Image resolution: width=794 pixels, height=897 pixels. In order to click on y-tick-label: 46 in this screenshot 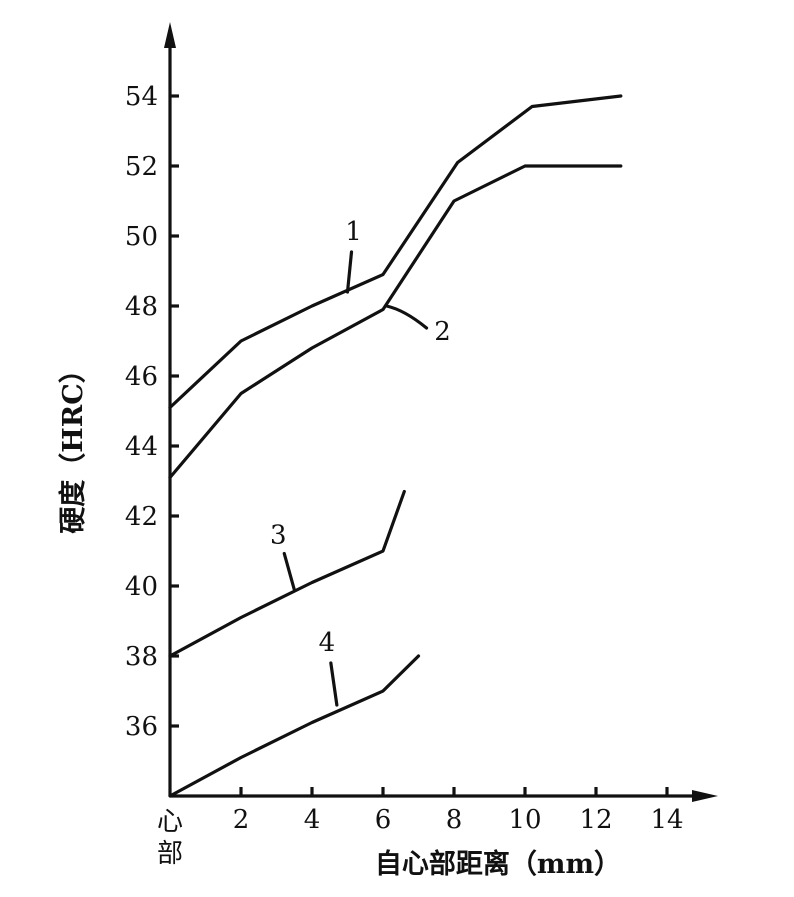, I will do `click(141, 377)`.